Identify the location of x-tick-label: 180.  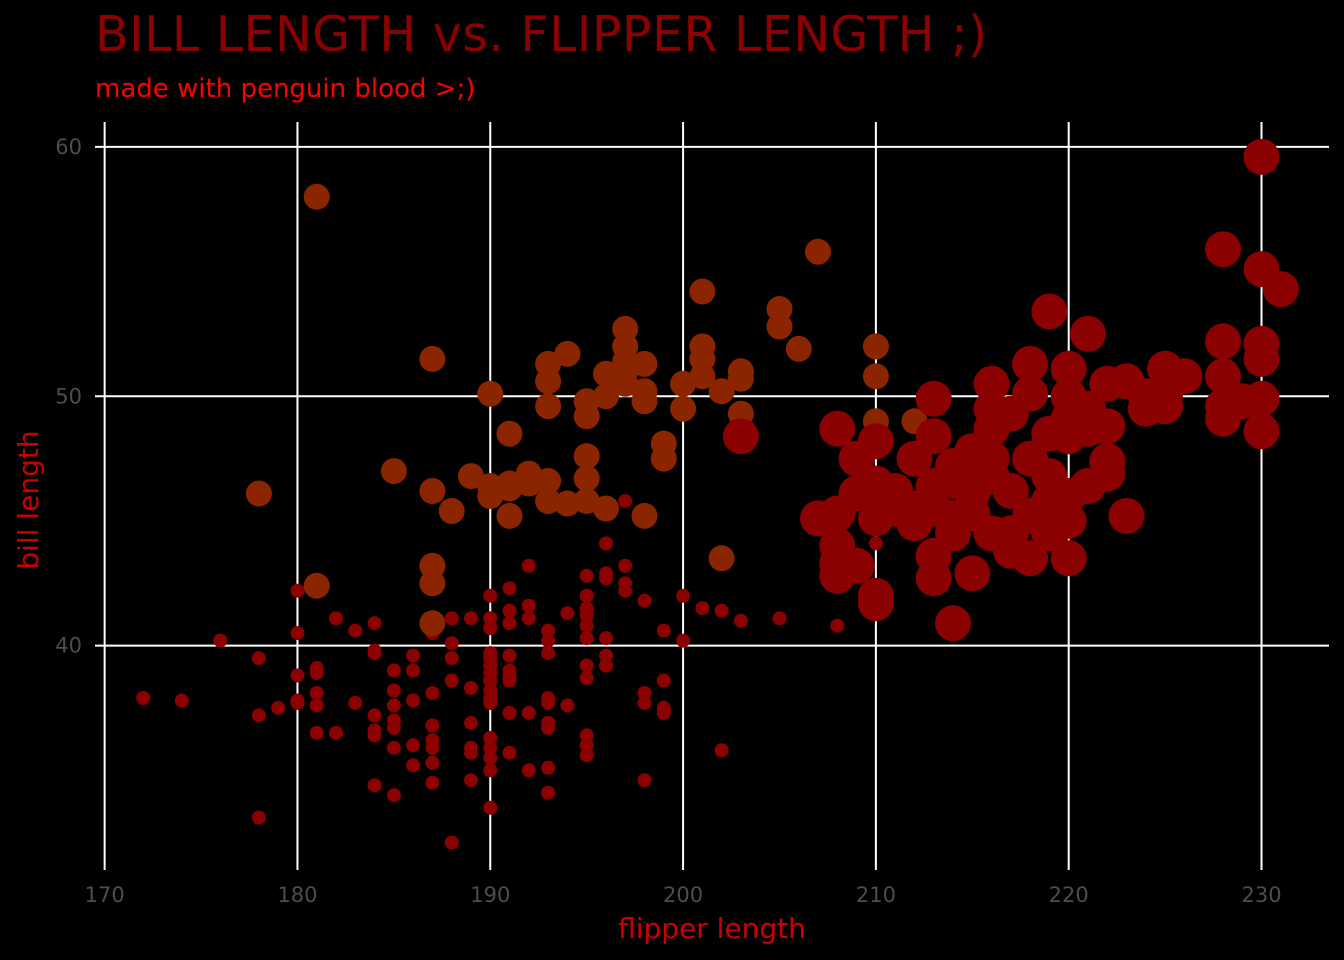
(297, 895).